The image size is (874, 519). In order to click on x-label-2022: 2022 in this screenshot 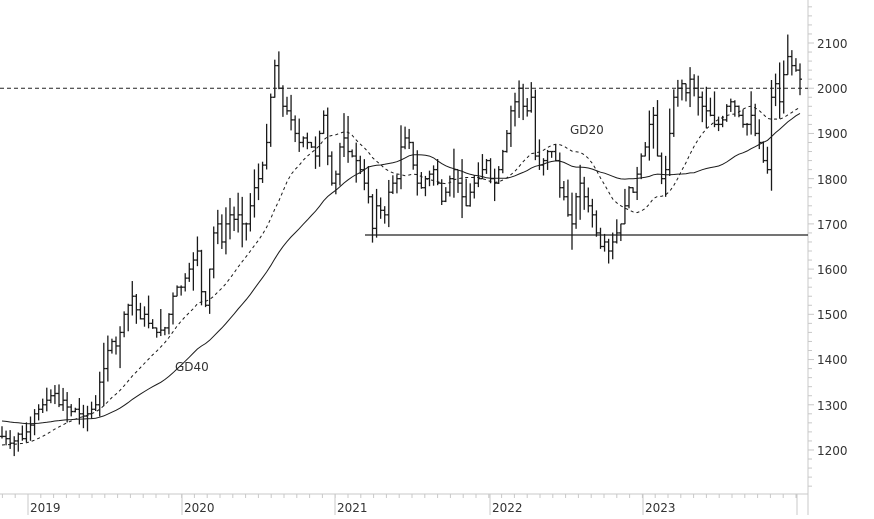, I will do `click(507, 508)`.